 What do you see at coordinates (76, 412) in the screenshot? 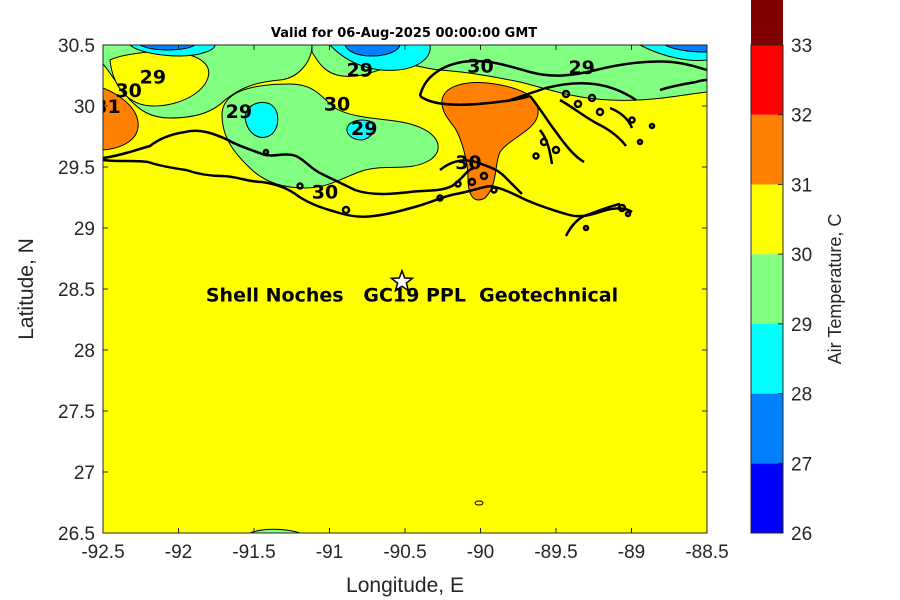
I see `y-tick-label: 27.5` at bounding box center [76, 412].